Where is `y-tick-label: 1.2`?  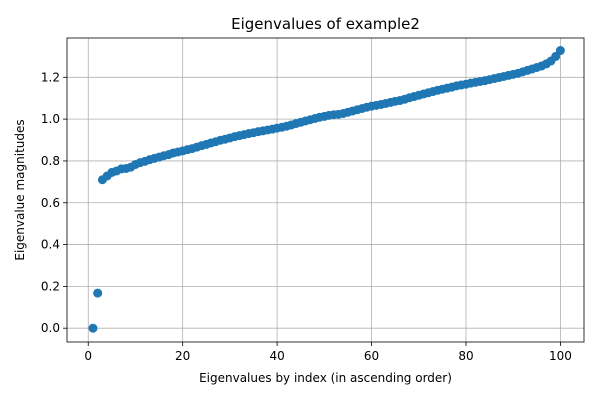
y-tick-label: 1.2 is located at coordinates (50, 77).